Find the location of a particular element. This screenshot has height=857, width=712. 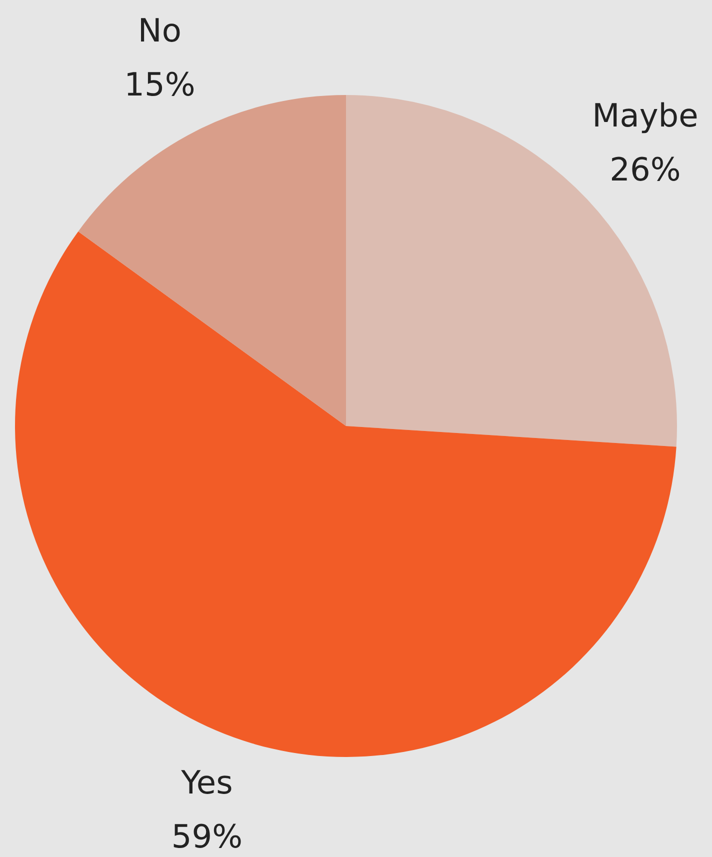

data-label: 26% is located at coordinates (645, 169).